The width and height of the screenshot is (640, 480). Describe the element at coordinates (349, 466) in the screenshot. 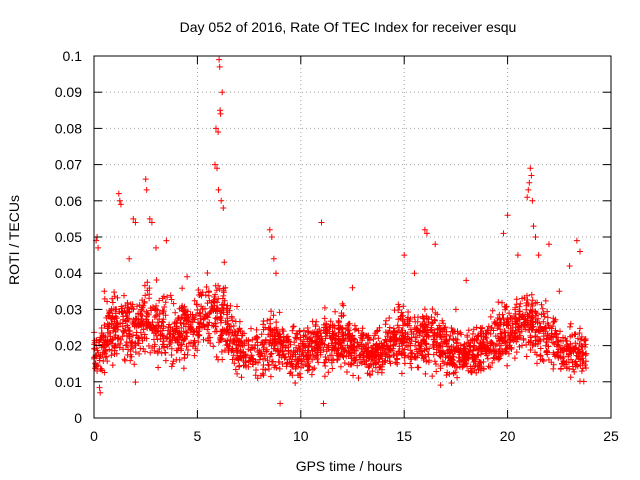

I see `x-axis-label: GPS time / hours` at that location.